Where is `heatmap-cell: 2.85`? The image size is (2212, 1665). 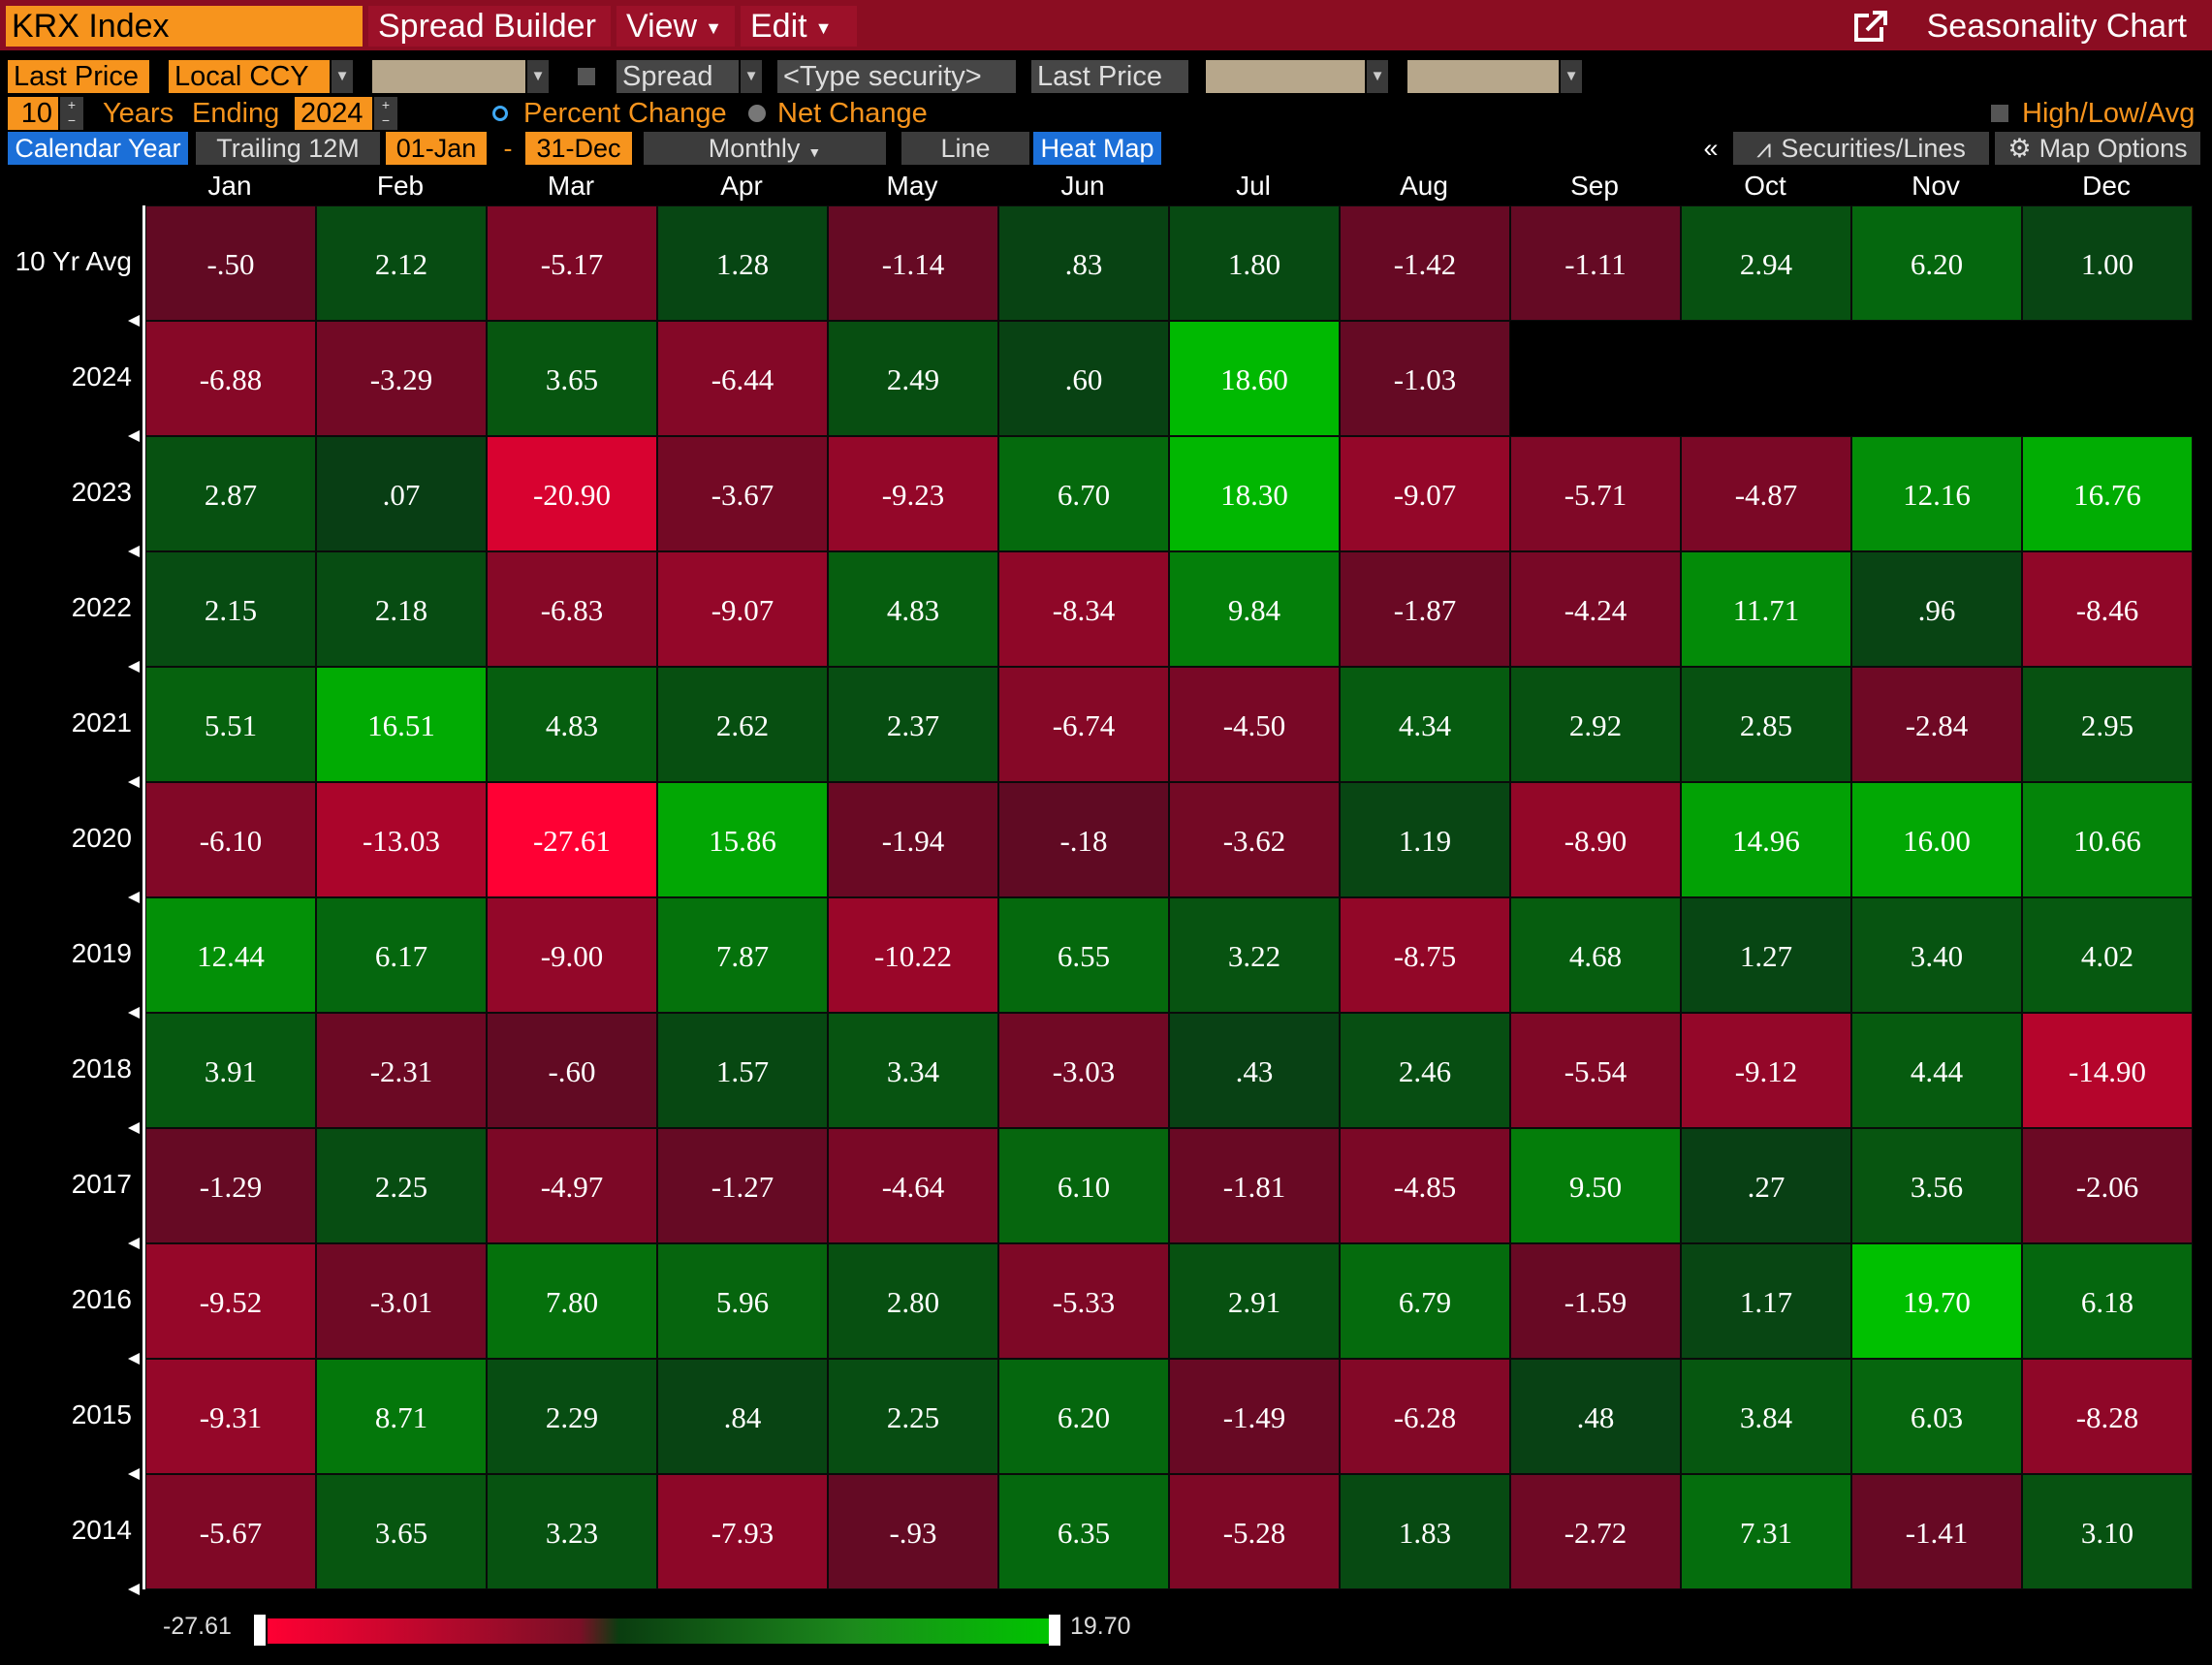
heatmap-cell: 2.85 is located at coordinates (1766, 724).